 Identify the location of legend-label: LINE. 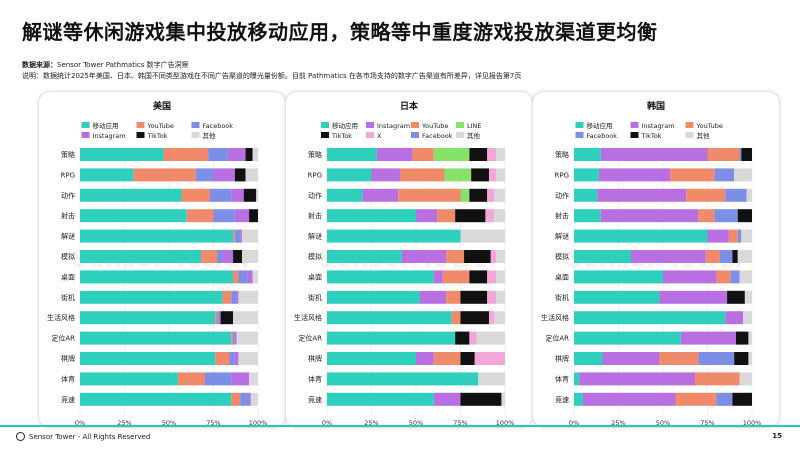
(474, 126).